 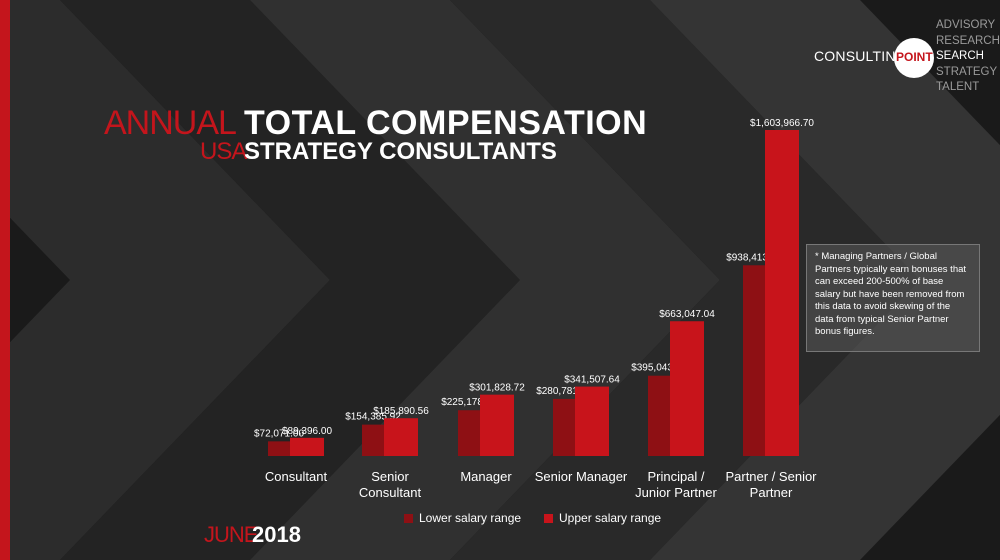 I want to click on data-label-lower-4: $395,043.84, so click(x=659, y=368).